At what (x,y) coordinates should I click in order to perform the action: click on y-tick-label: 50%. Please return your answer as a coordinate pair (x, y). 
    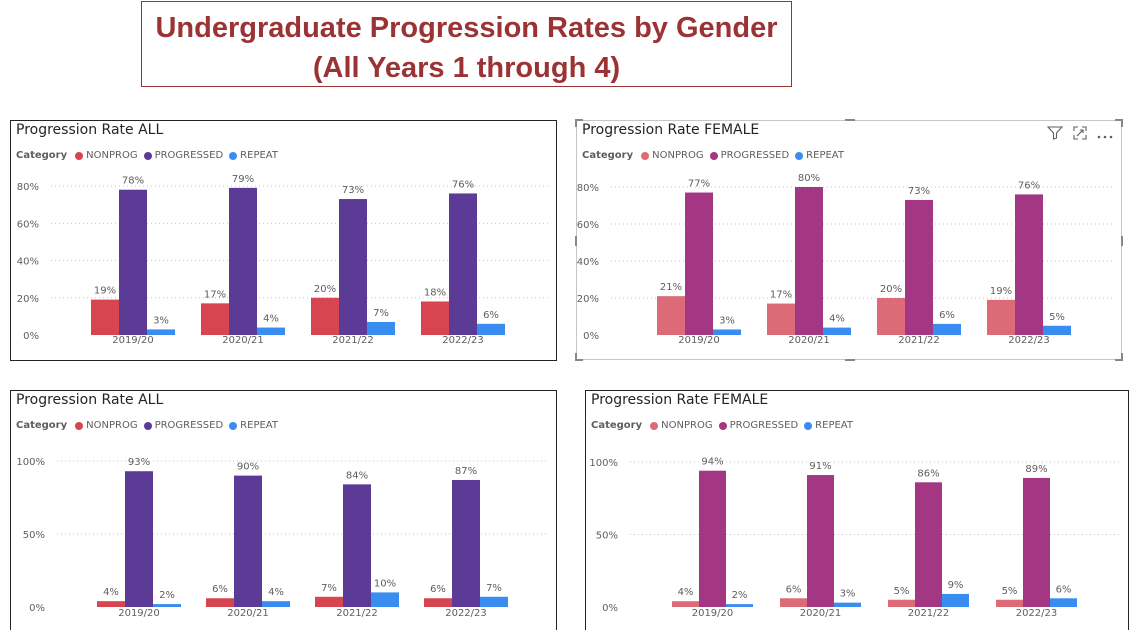
    Looking at the image, I should click on (34, 535).